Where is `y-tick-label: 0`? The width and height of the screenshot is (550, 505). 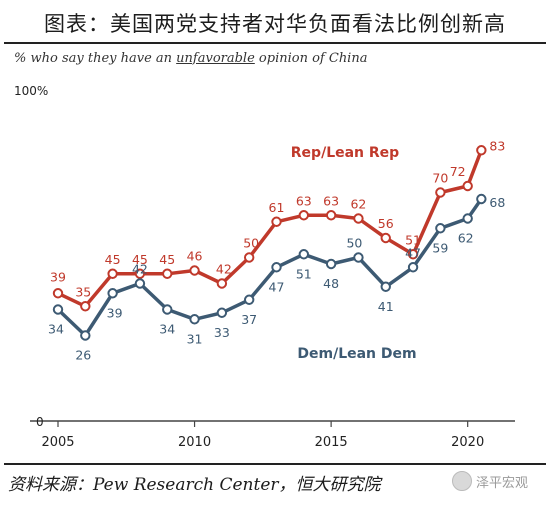 y-tick-label: 0 is located at coordinates (40, 422).